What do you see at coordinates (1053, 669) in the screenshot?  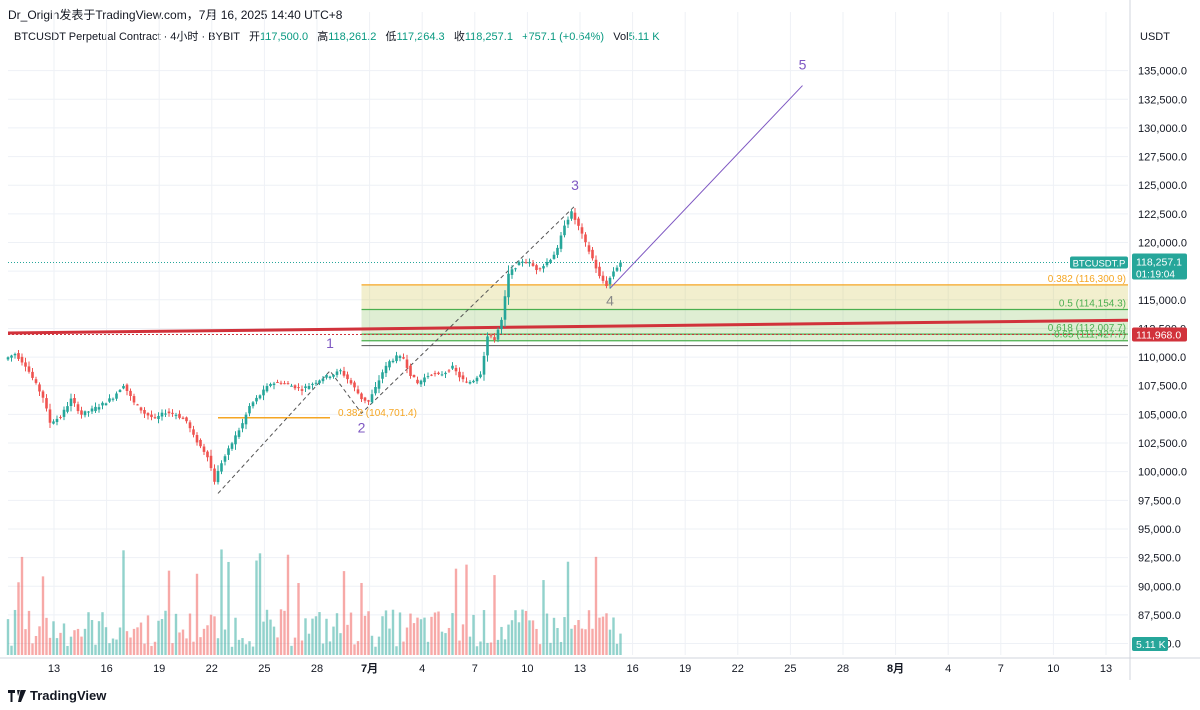 I see `x-tick-label: 10` at bounding box center [1053, 669].